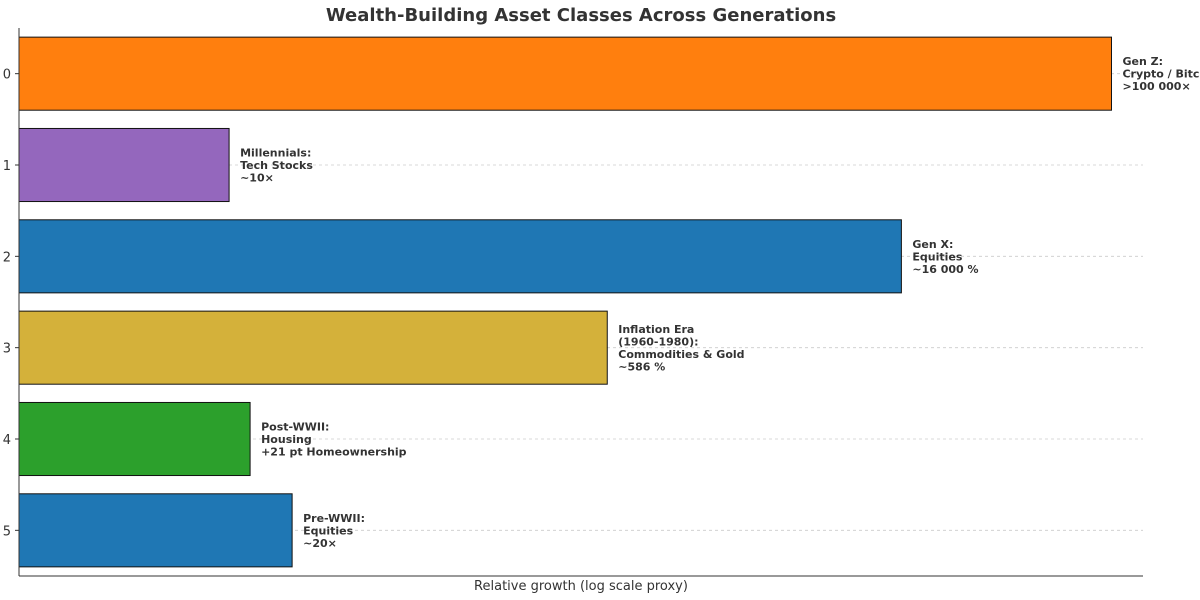 Image resolution: width=1200 pixels, height=600 pixels. I want to click on bar-label-2: Gen X: Equities ~16 000 %, so click(945, 257).